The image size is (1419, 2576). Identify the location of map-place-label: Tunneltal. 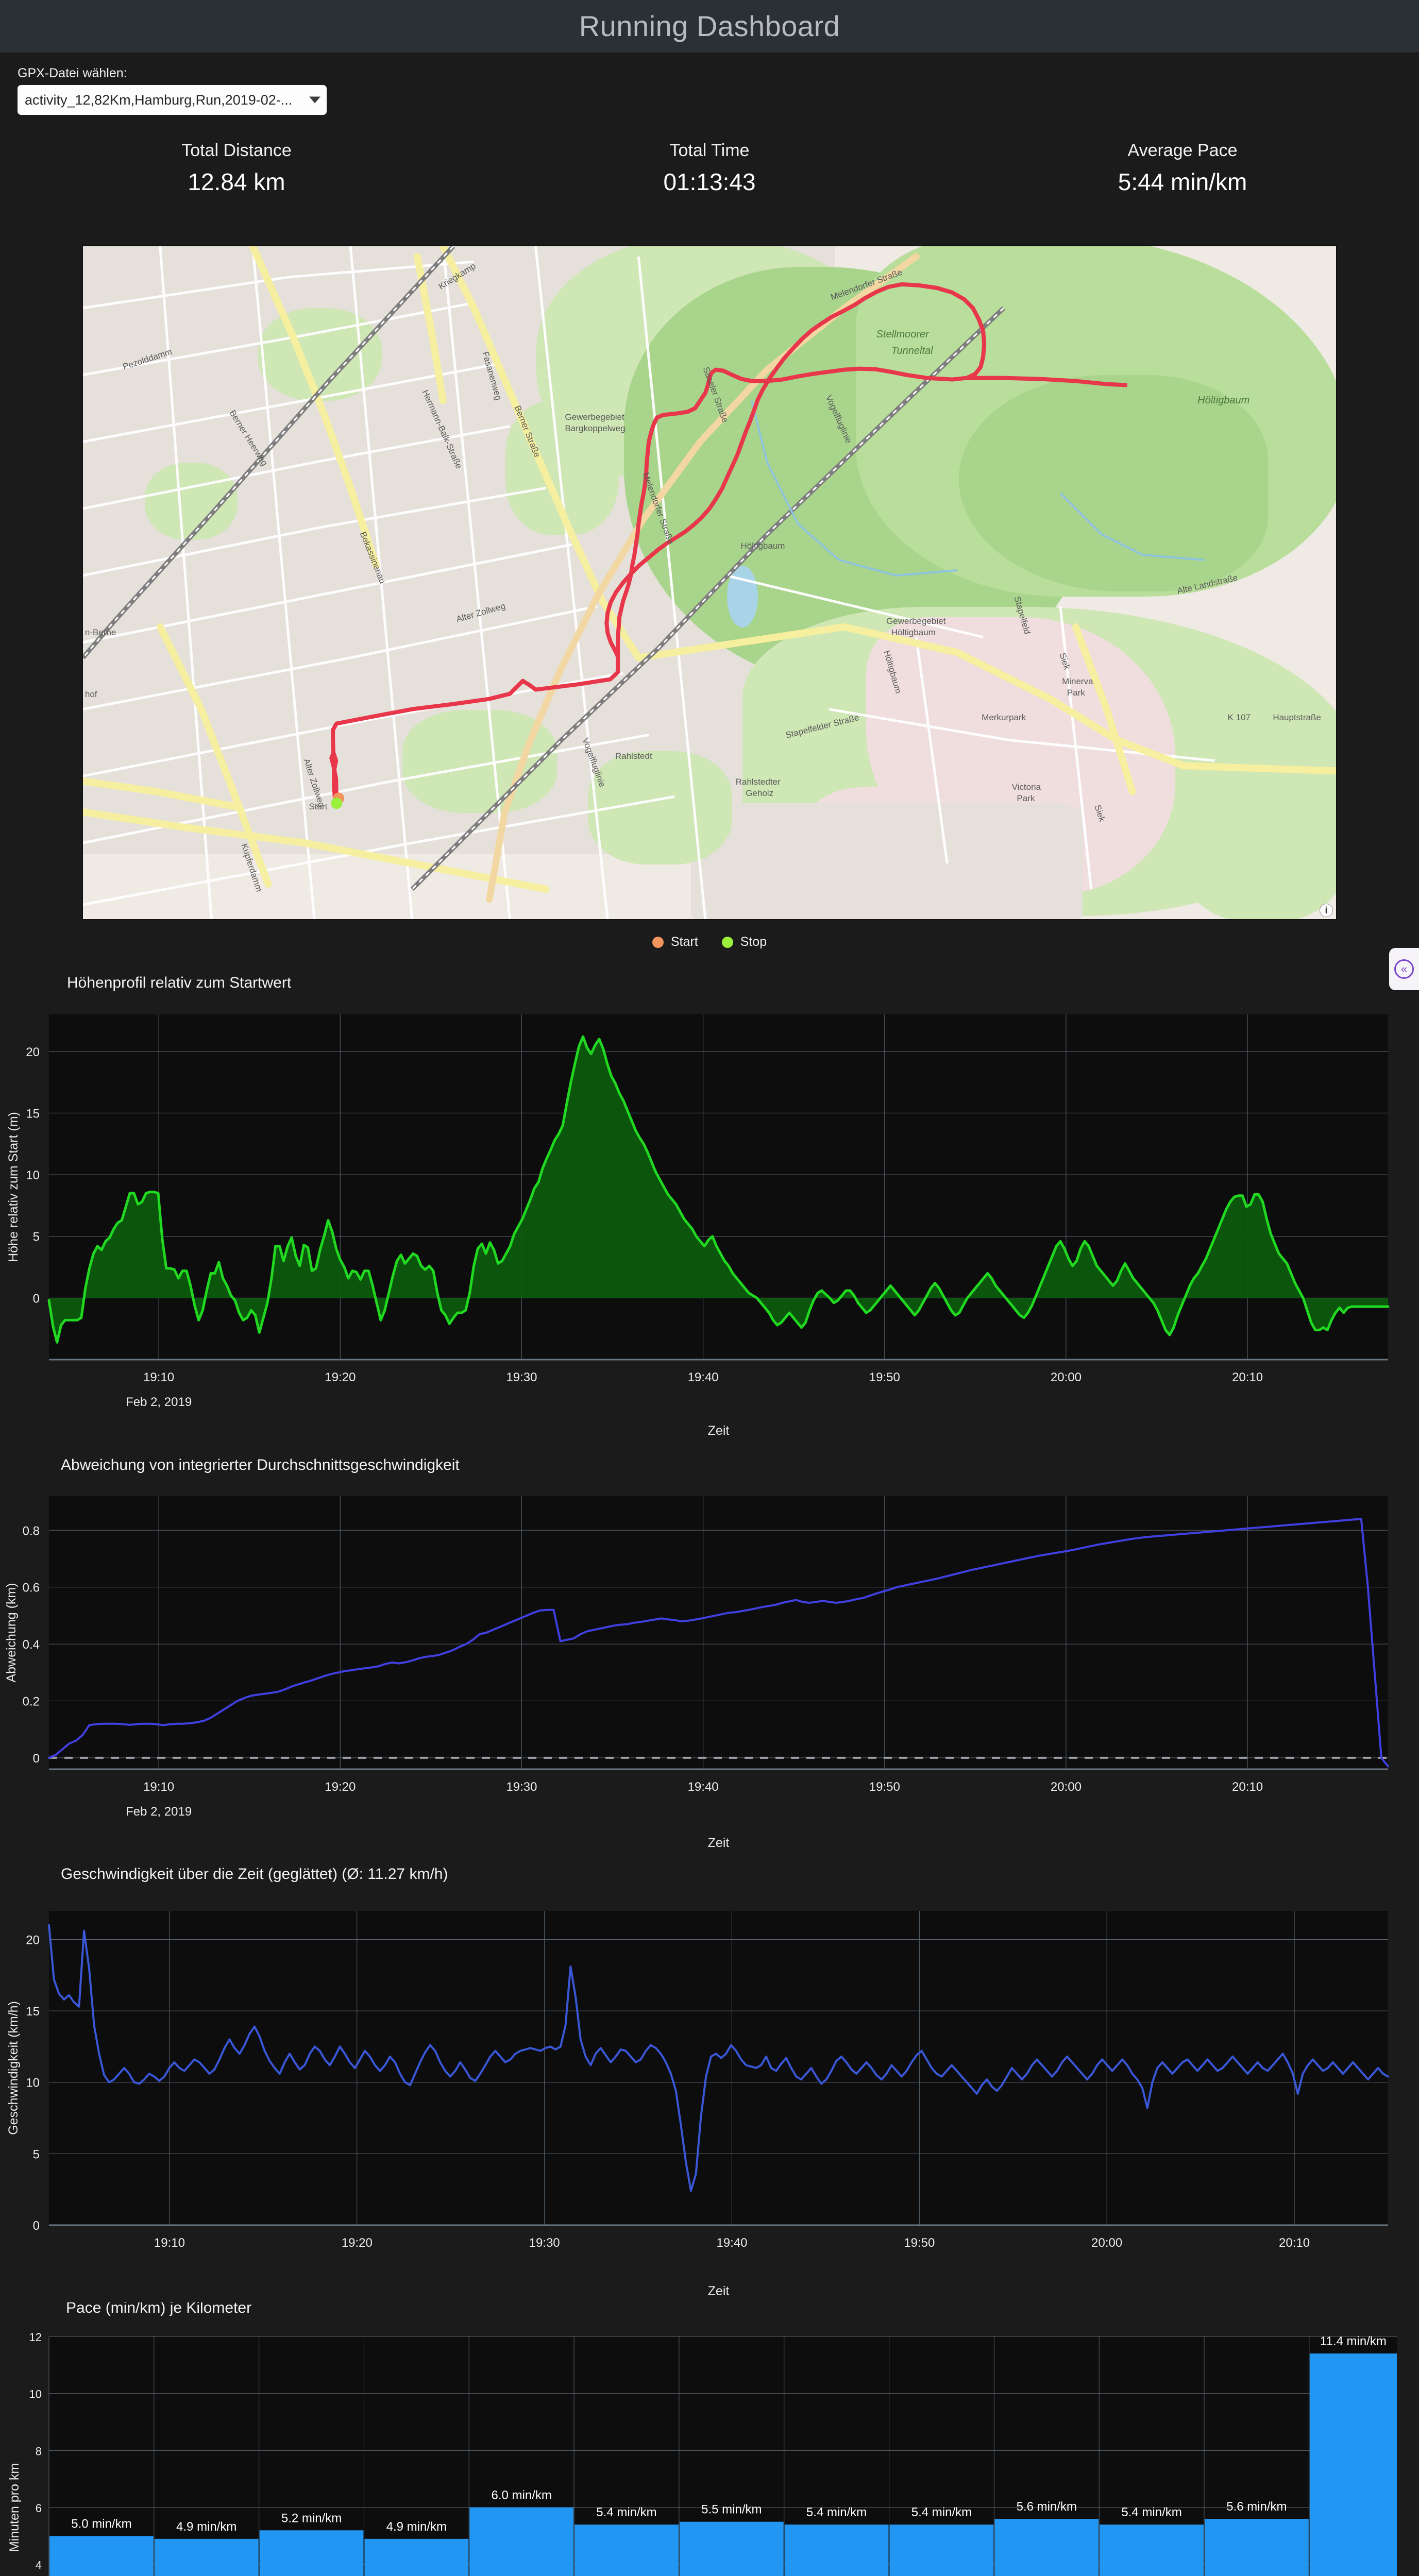
(912, 351).